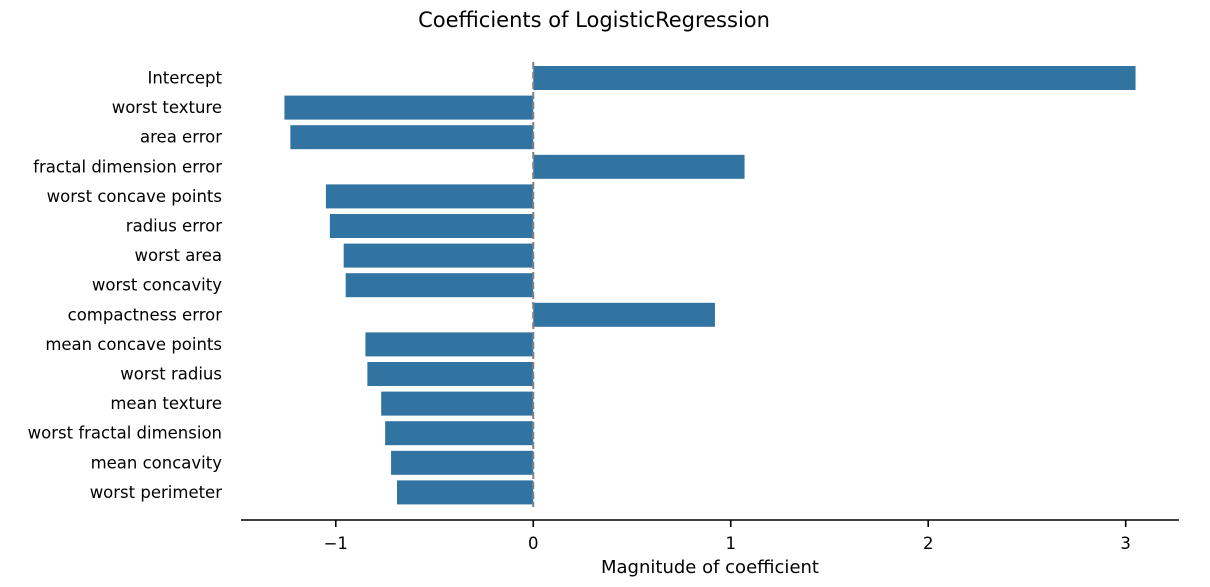 The image size is (1210, 587). Describe the element at coordinates (171, 374) in the screenshot. I see `category-label: worst radius` at that location.